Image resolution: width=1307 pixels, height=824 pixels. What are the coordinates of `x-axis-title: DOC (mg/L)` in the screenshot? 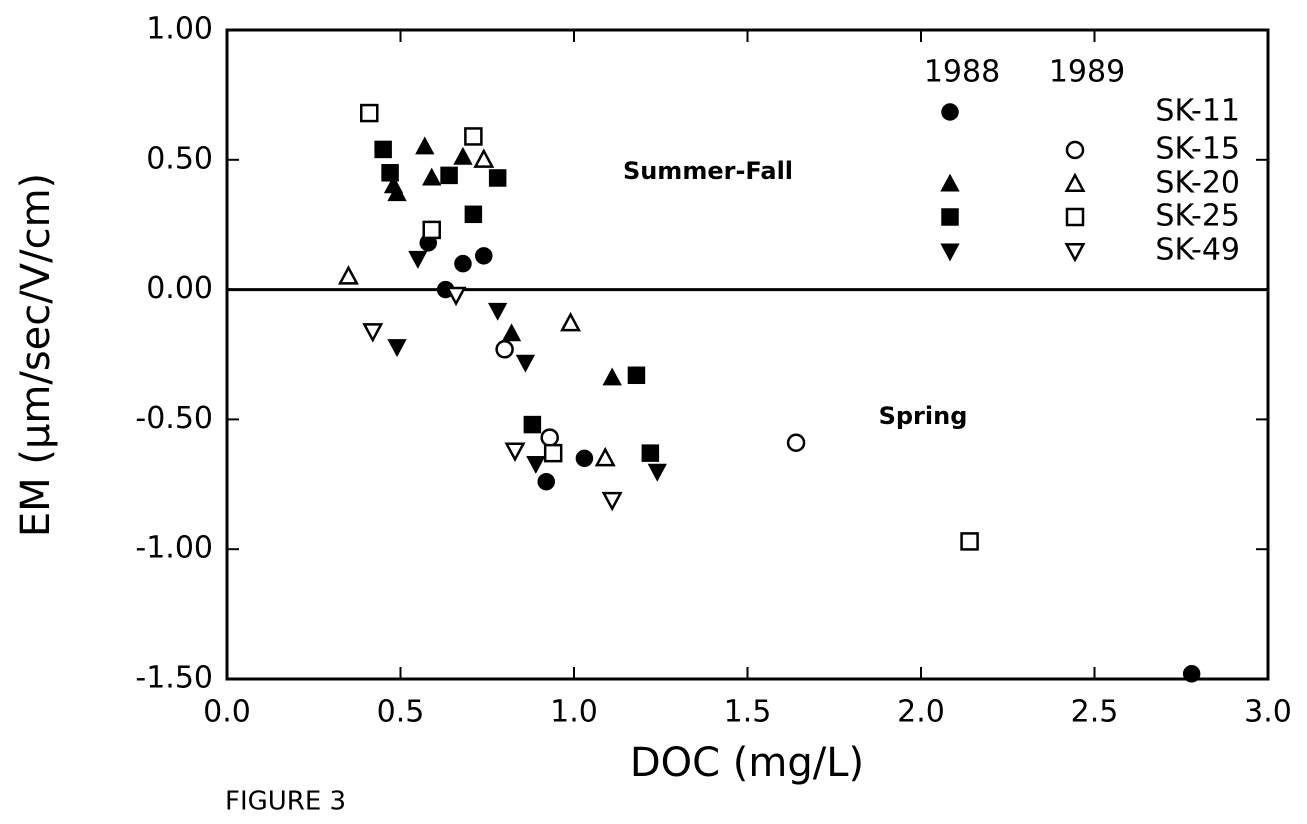 It's located at (747, 763).